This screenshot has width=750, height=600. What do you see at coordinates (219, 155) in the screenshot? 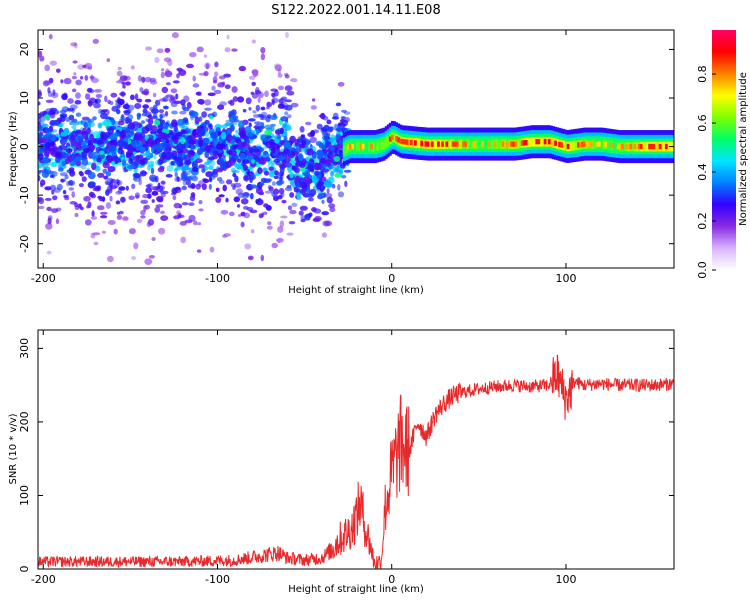
I see `spectrogram-blob-2097` at bounding box center [219, 155].